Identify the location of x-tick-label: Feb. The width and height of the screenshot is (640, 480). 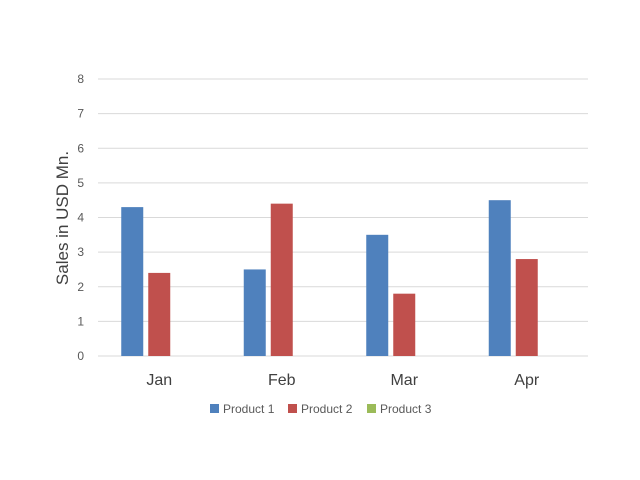
(282, 380).